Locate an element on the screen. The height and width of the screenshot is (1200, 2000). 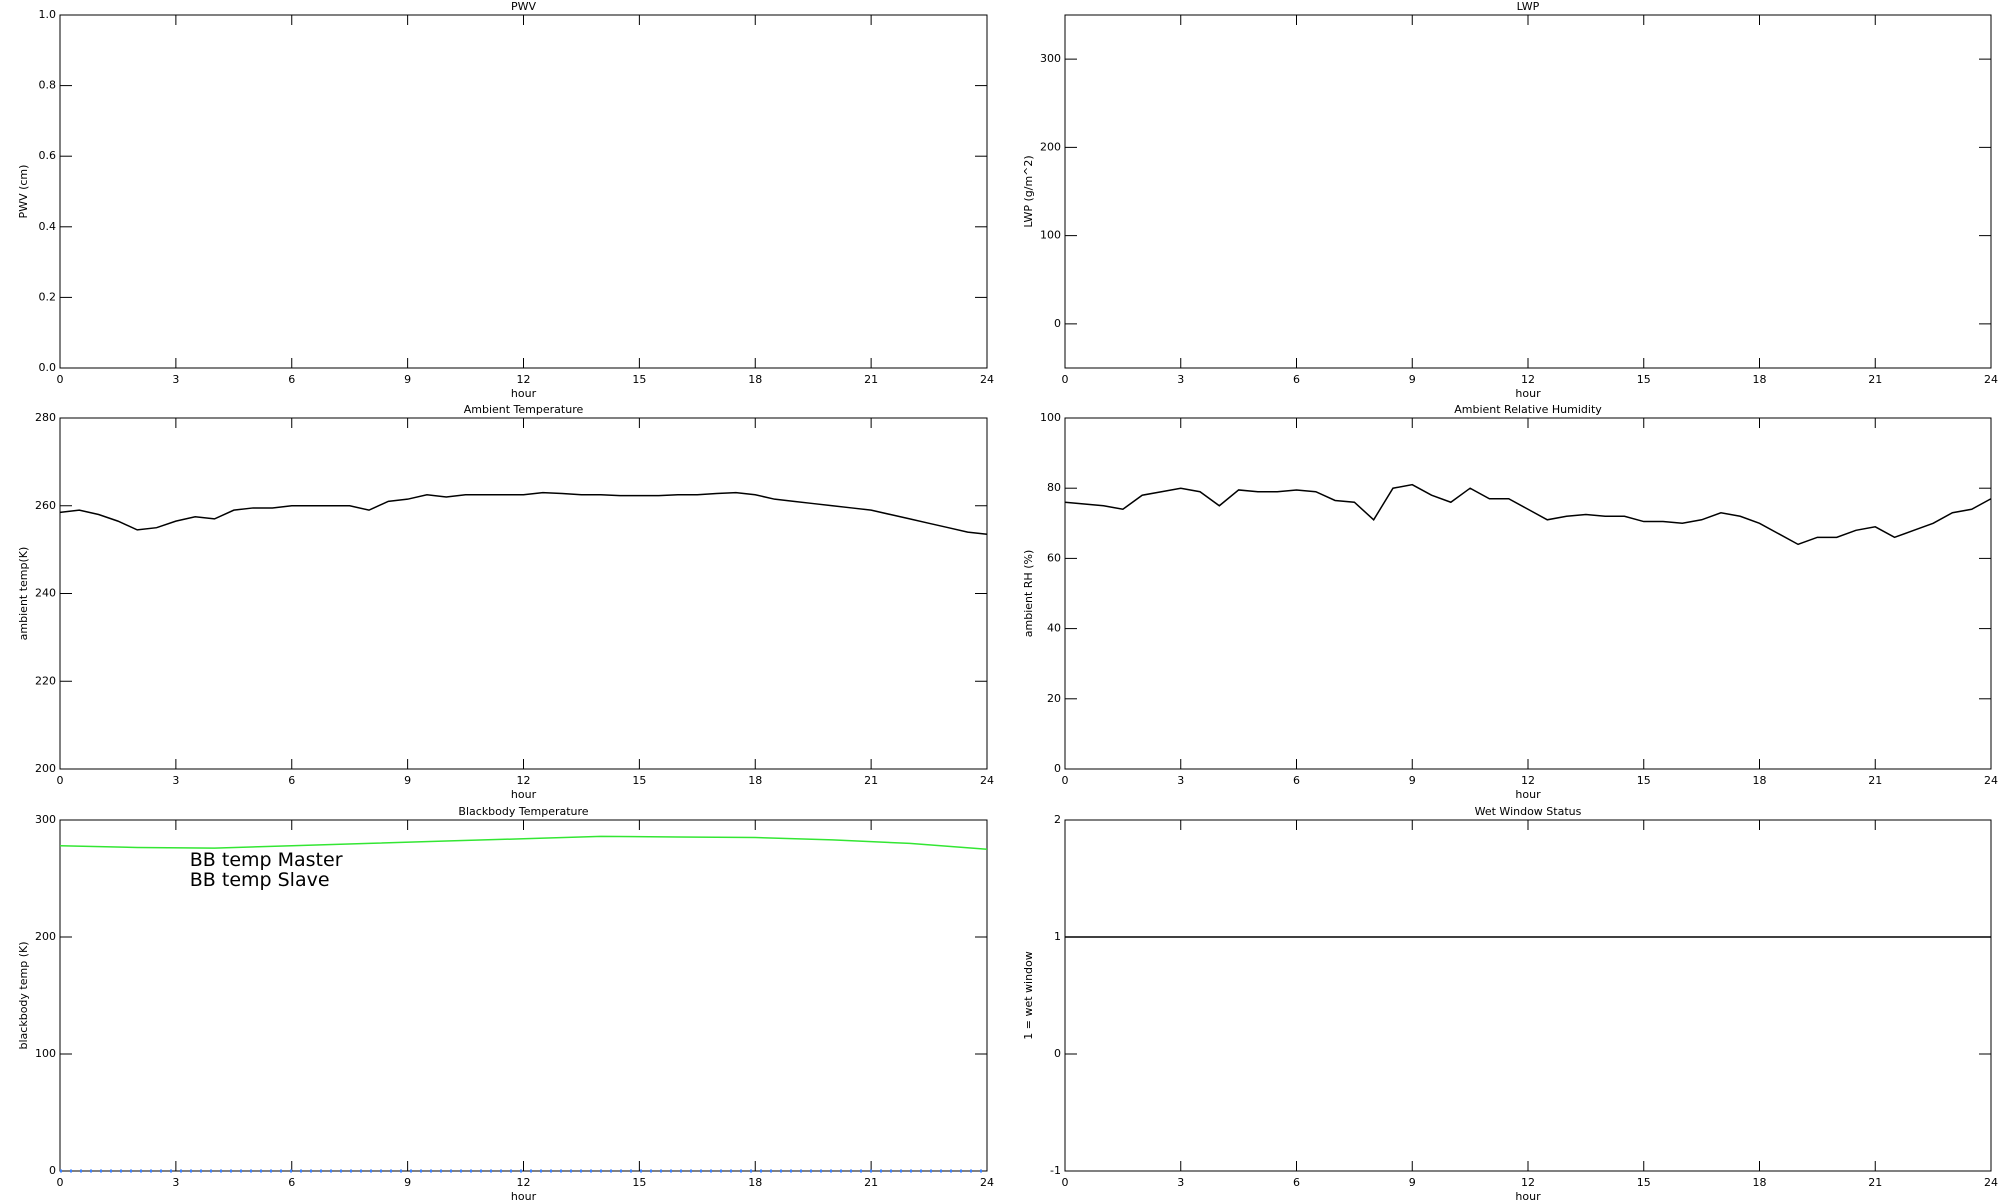
chart-title: Ambient Temperature is located at coordinates (524, 409).